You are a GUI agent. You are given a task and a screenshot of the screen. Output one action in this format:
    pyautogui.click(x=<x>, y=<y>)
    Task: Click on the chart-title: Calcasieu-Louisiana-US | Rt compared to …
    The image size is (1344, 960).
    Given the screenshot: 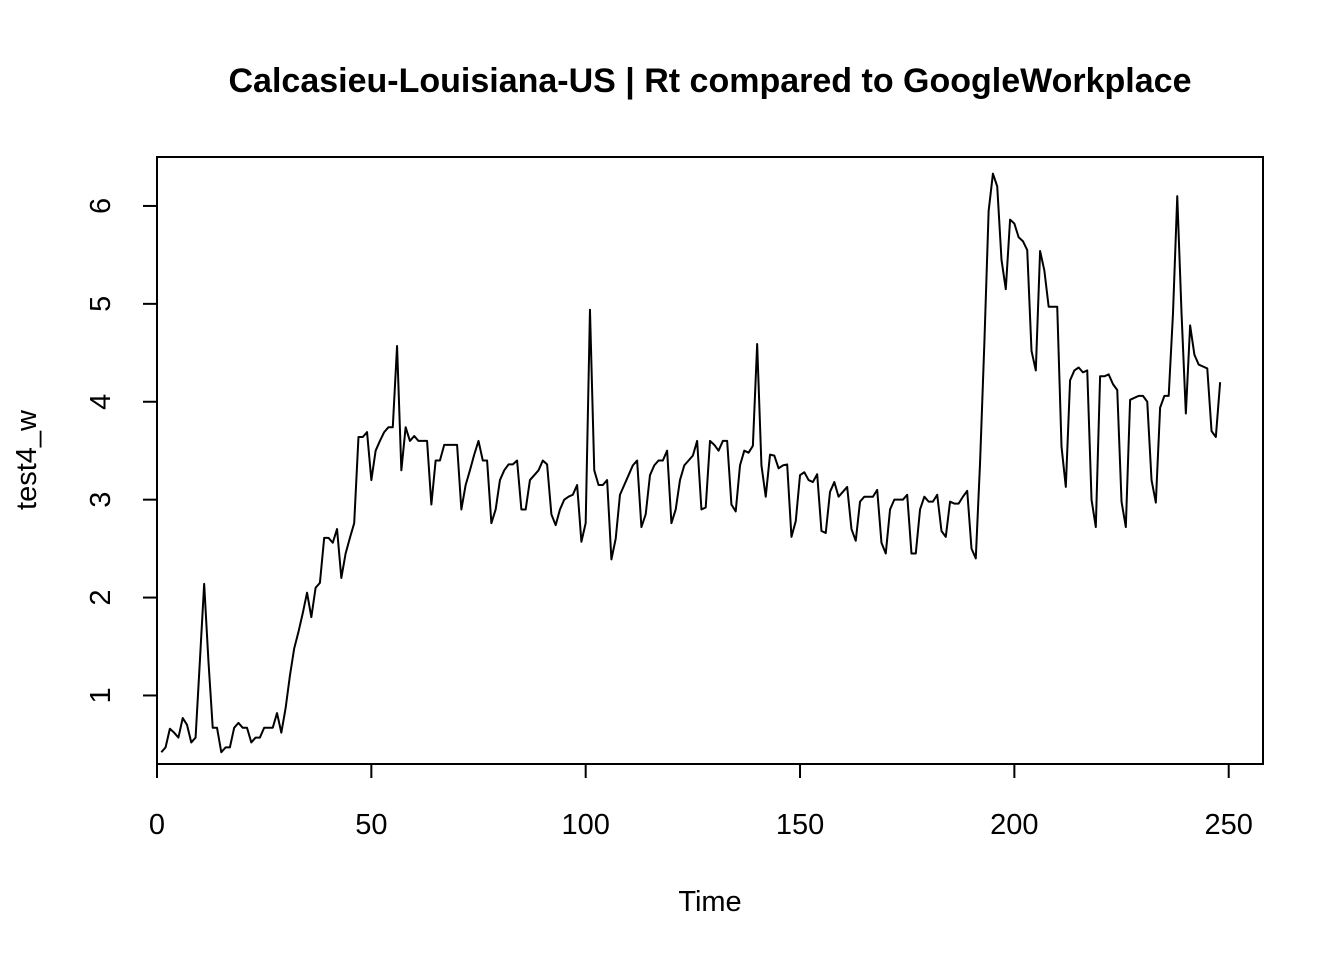 What is the action you would take?
    pyautogui.click(x=710, y=81)
    